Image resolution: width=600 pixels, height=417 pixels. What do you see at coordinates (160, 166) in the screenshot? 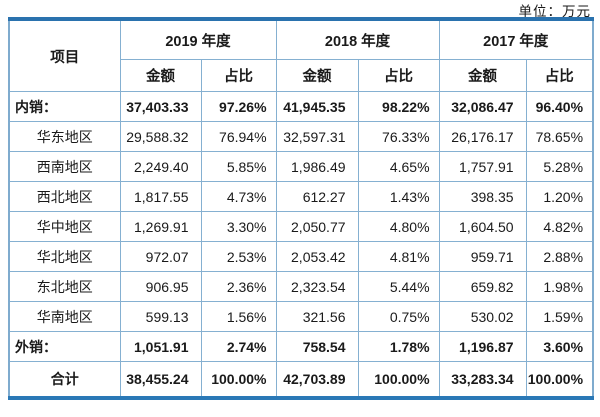
I see `amount-cell: 2,249.40` at bounding box center [160, 166].